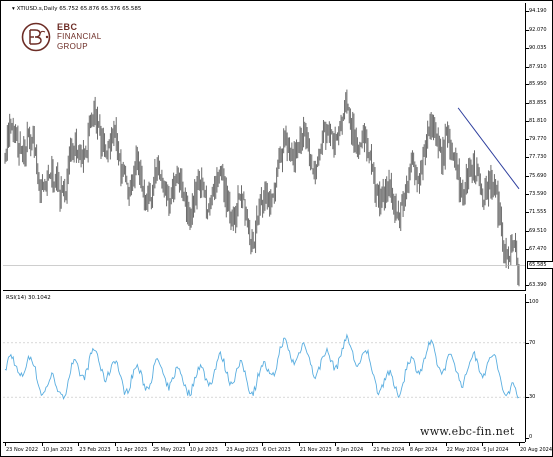 This screenshot has height=457, width=553. I want to click on time-axis-label: 21 Nov 2023, so click(315, 450).